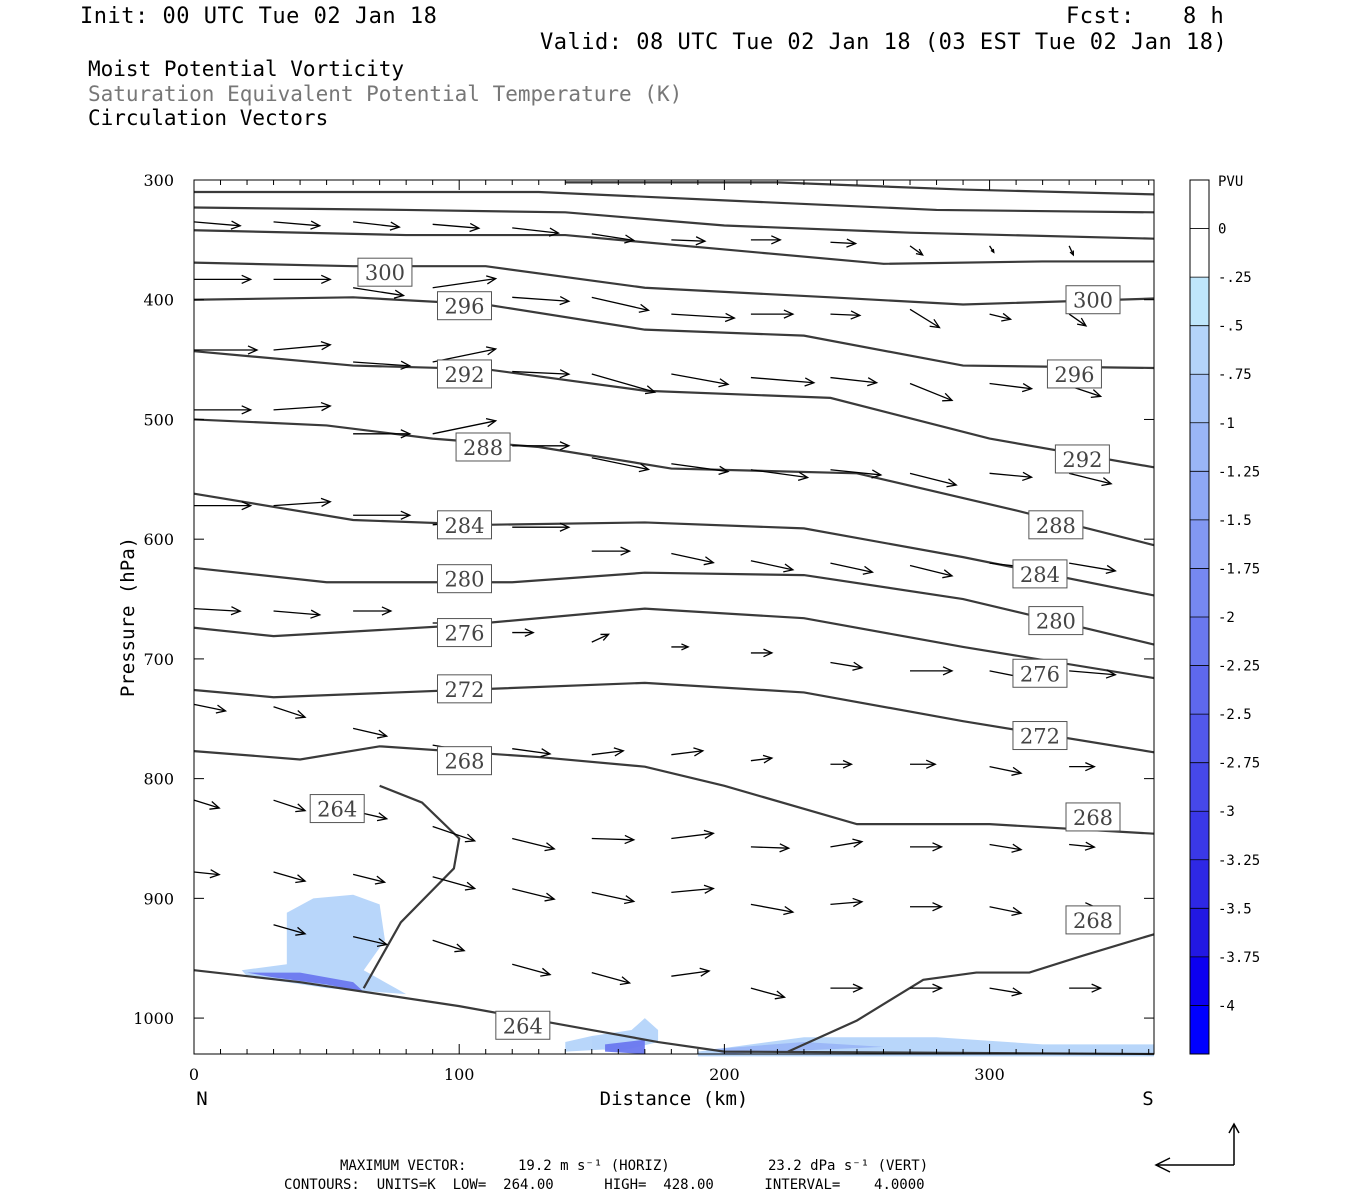 Image resolution: width=1350 pixels, height=1200 pixels. I want to click on mpv-area, so click(305, 982).